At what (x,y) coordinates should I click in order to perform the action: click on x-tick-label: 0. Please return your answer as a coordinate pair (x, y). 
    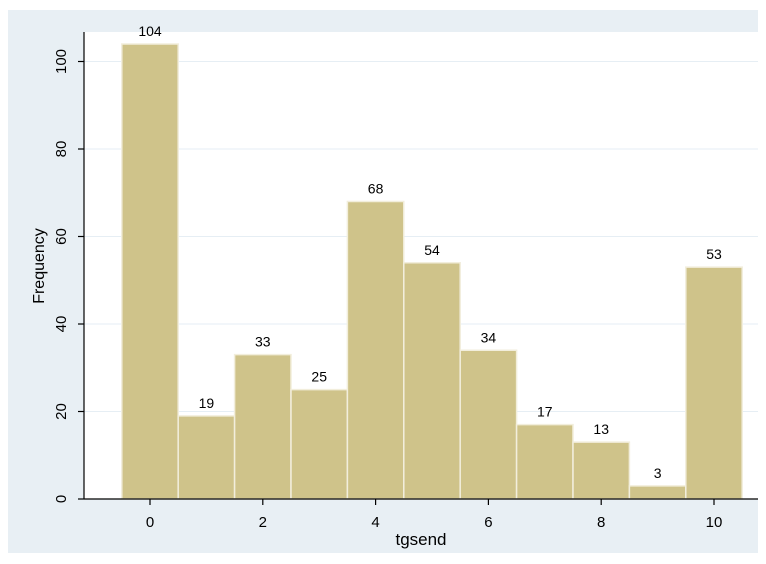
    Looking at the image, I should click on (150, 522).